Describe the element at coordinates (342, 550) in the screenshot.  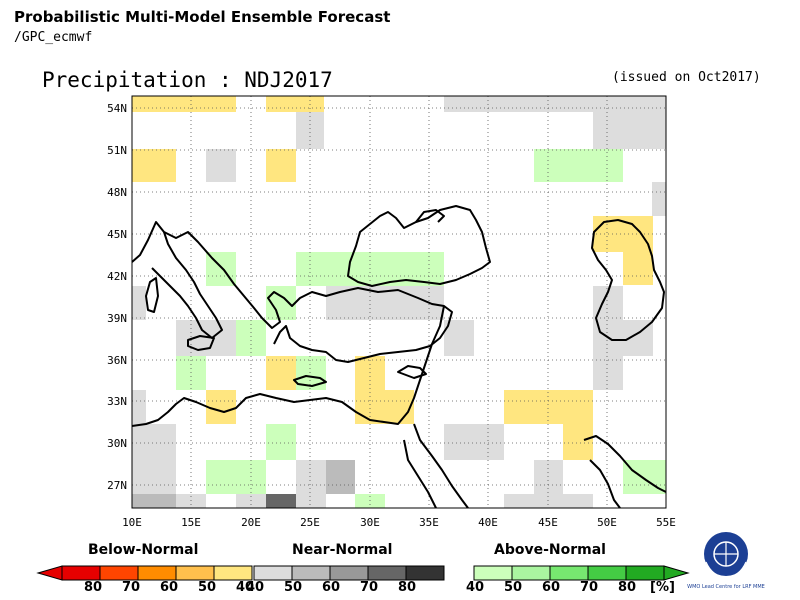
I see `near-normal-title: Near-Normal` at that location.